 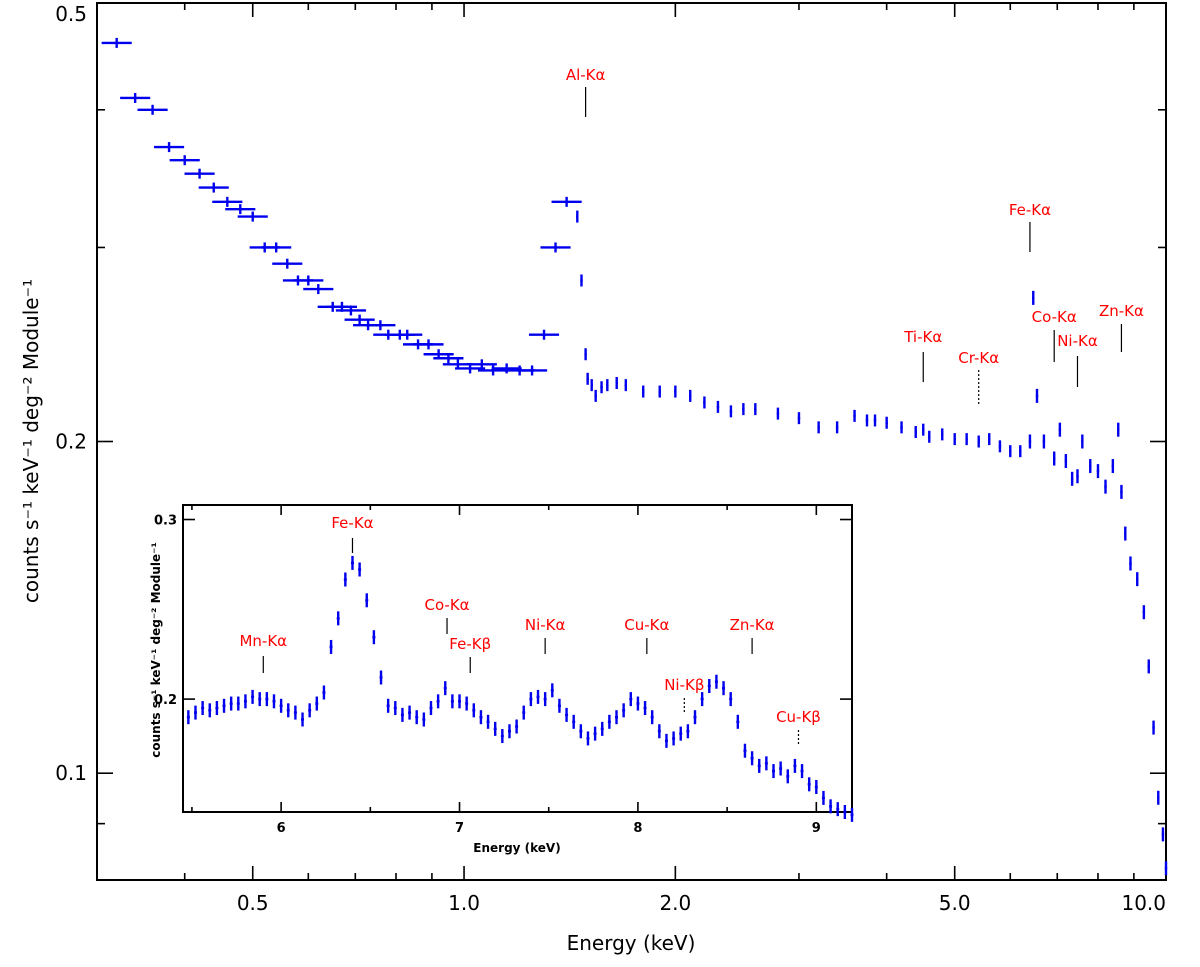 I want to click on x-tick-label: 0.5, so click(x=253, y=903).